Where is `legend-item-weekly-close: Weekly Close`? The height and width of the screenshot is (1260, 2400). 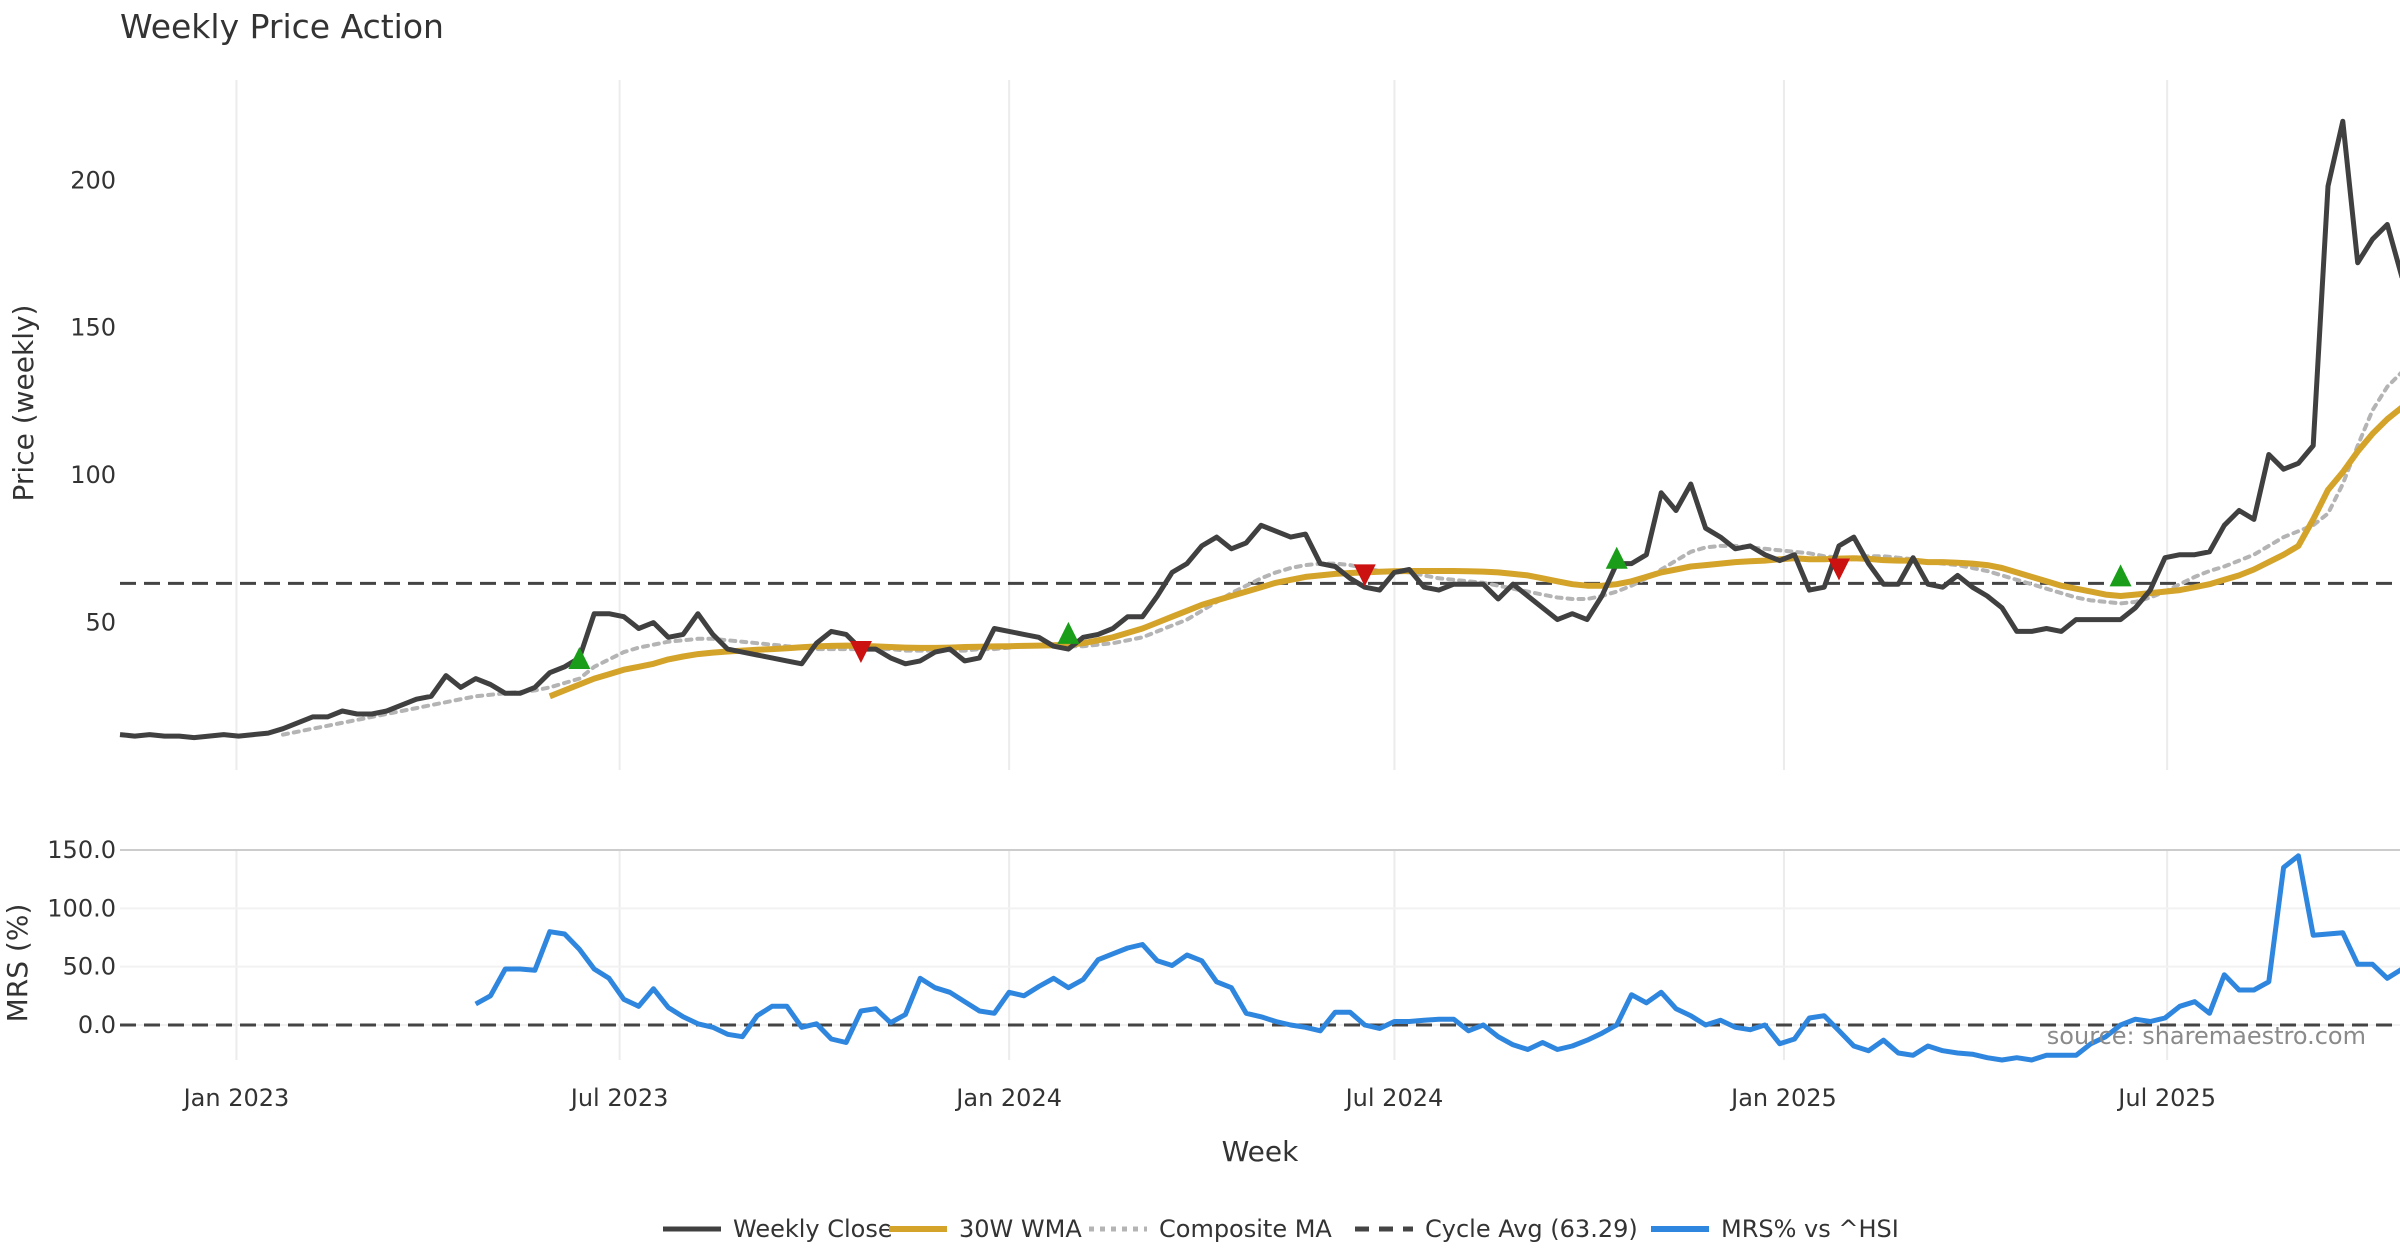 legend-item-weekly-close: Weekly Close is located at coordinates (778, 1229).